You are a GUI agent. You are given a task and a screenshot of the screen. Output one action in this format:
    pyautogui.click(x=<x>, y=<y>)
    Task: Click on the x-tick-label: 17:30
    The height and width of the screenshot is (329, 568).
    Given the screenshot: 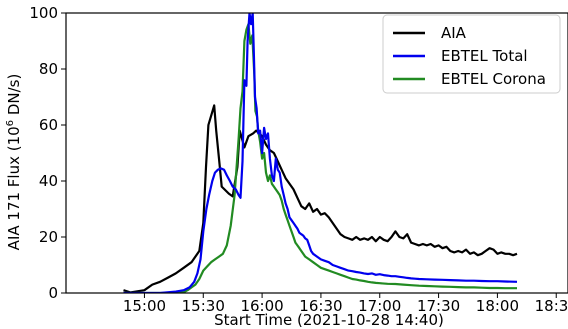 What is the action you would take?
    pyautogui.click(x=438, y=306)
    